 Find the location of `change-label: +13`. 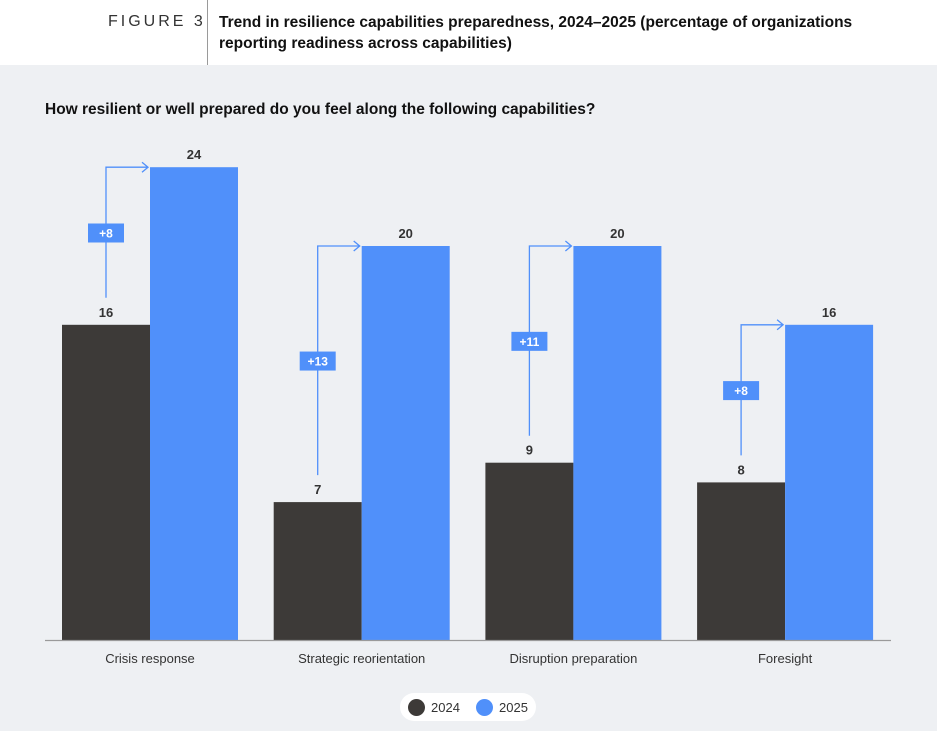

change-label: +13 is located at coordinates (318, 362).